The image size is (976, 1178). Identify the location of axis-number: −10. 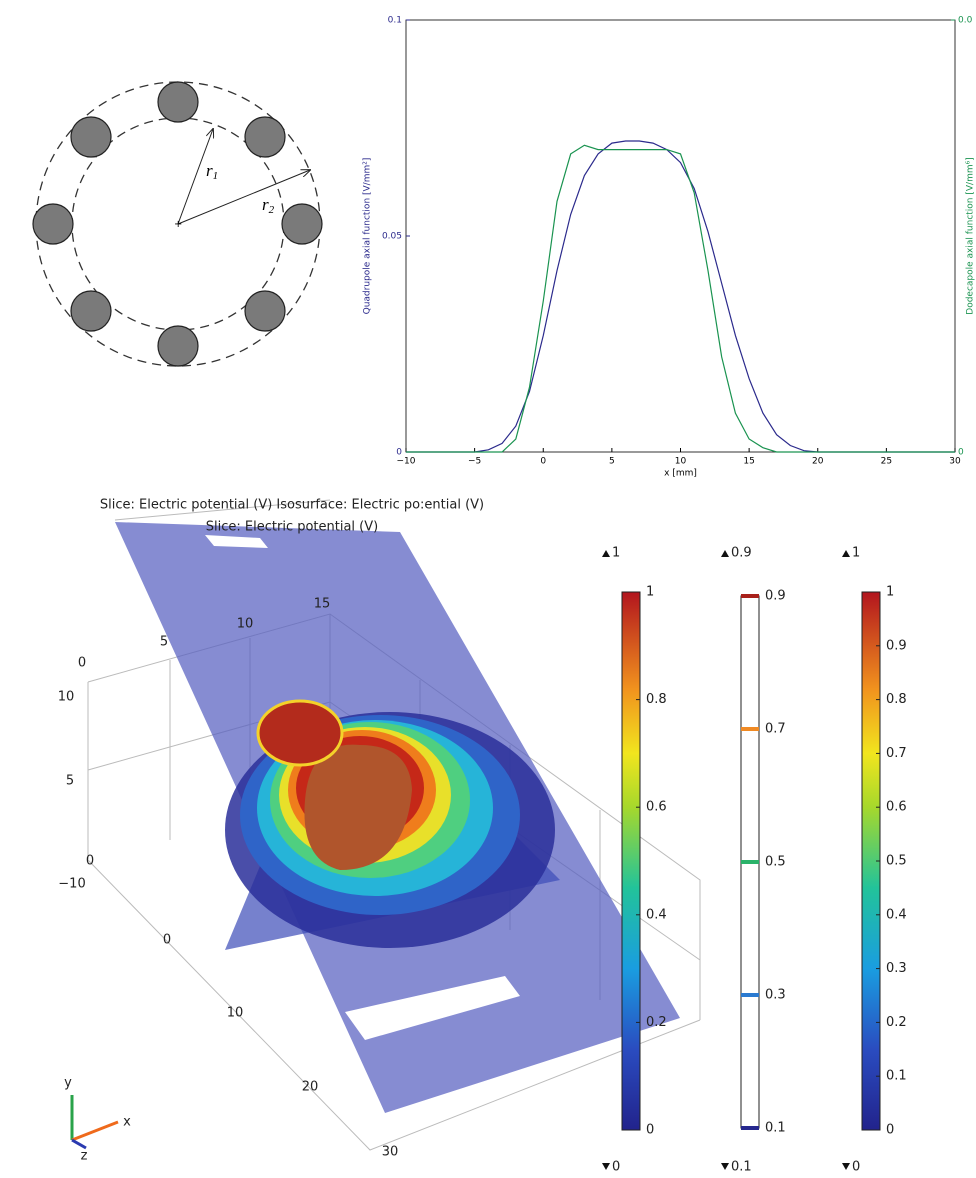
(71, 884).